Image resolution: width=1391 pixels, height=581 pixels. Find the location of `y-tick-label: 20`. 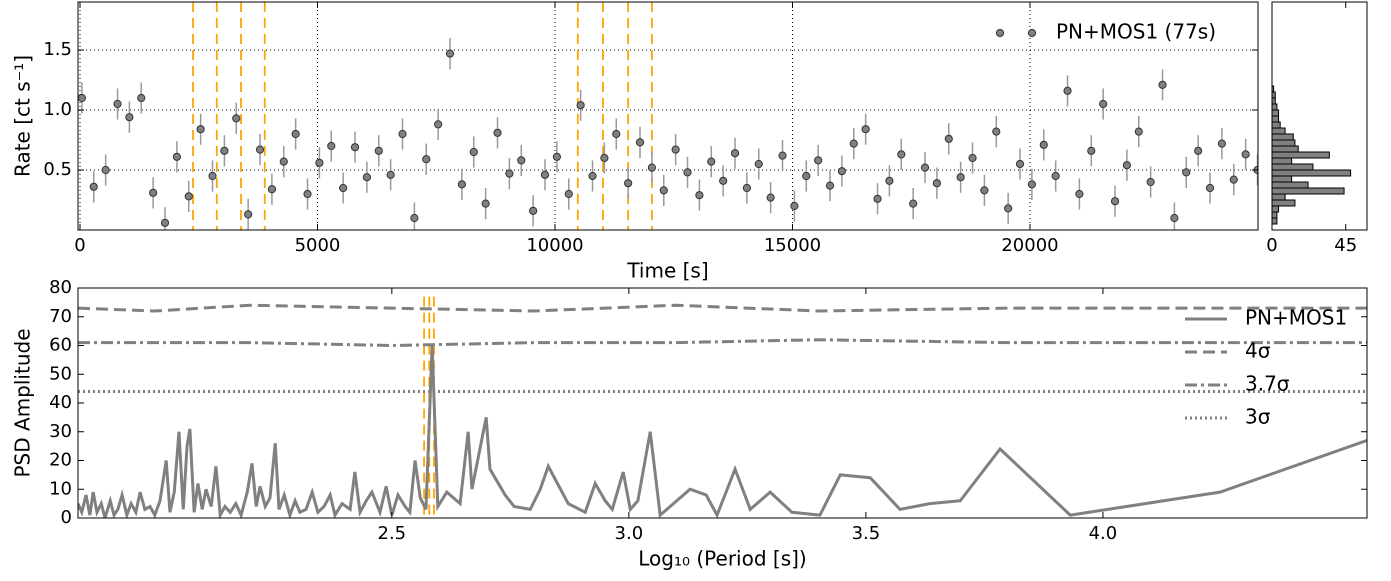

y-tick-label: 20 is located at coordinates (60, 460).